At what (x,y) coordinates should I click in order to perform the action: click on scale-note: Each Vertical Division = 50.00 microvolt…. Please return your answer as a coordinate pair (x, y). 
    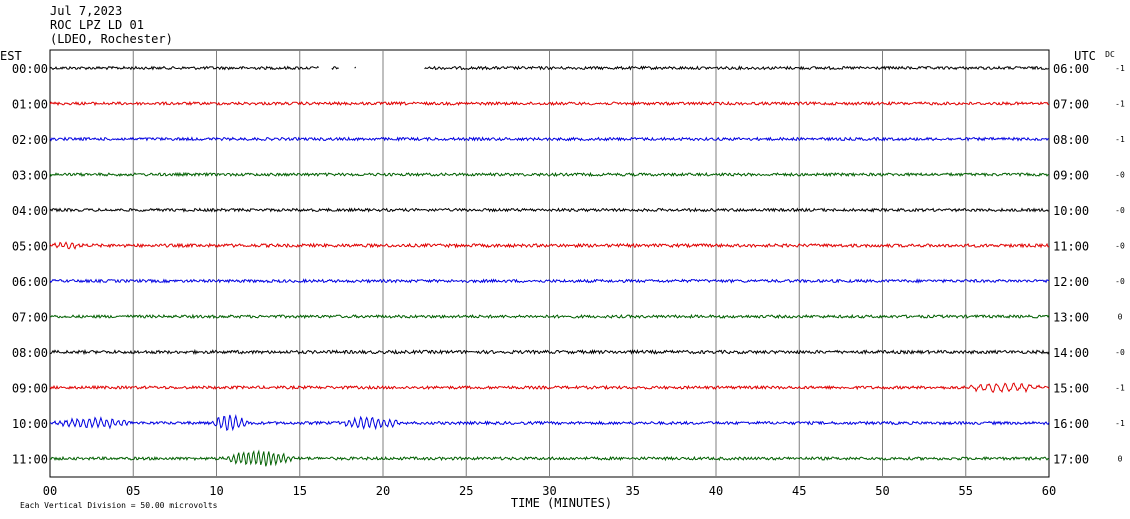
    Looking at the image, I should click on (119, 505).